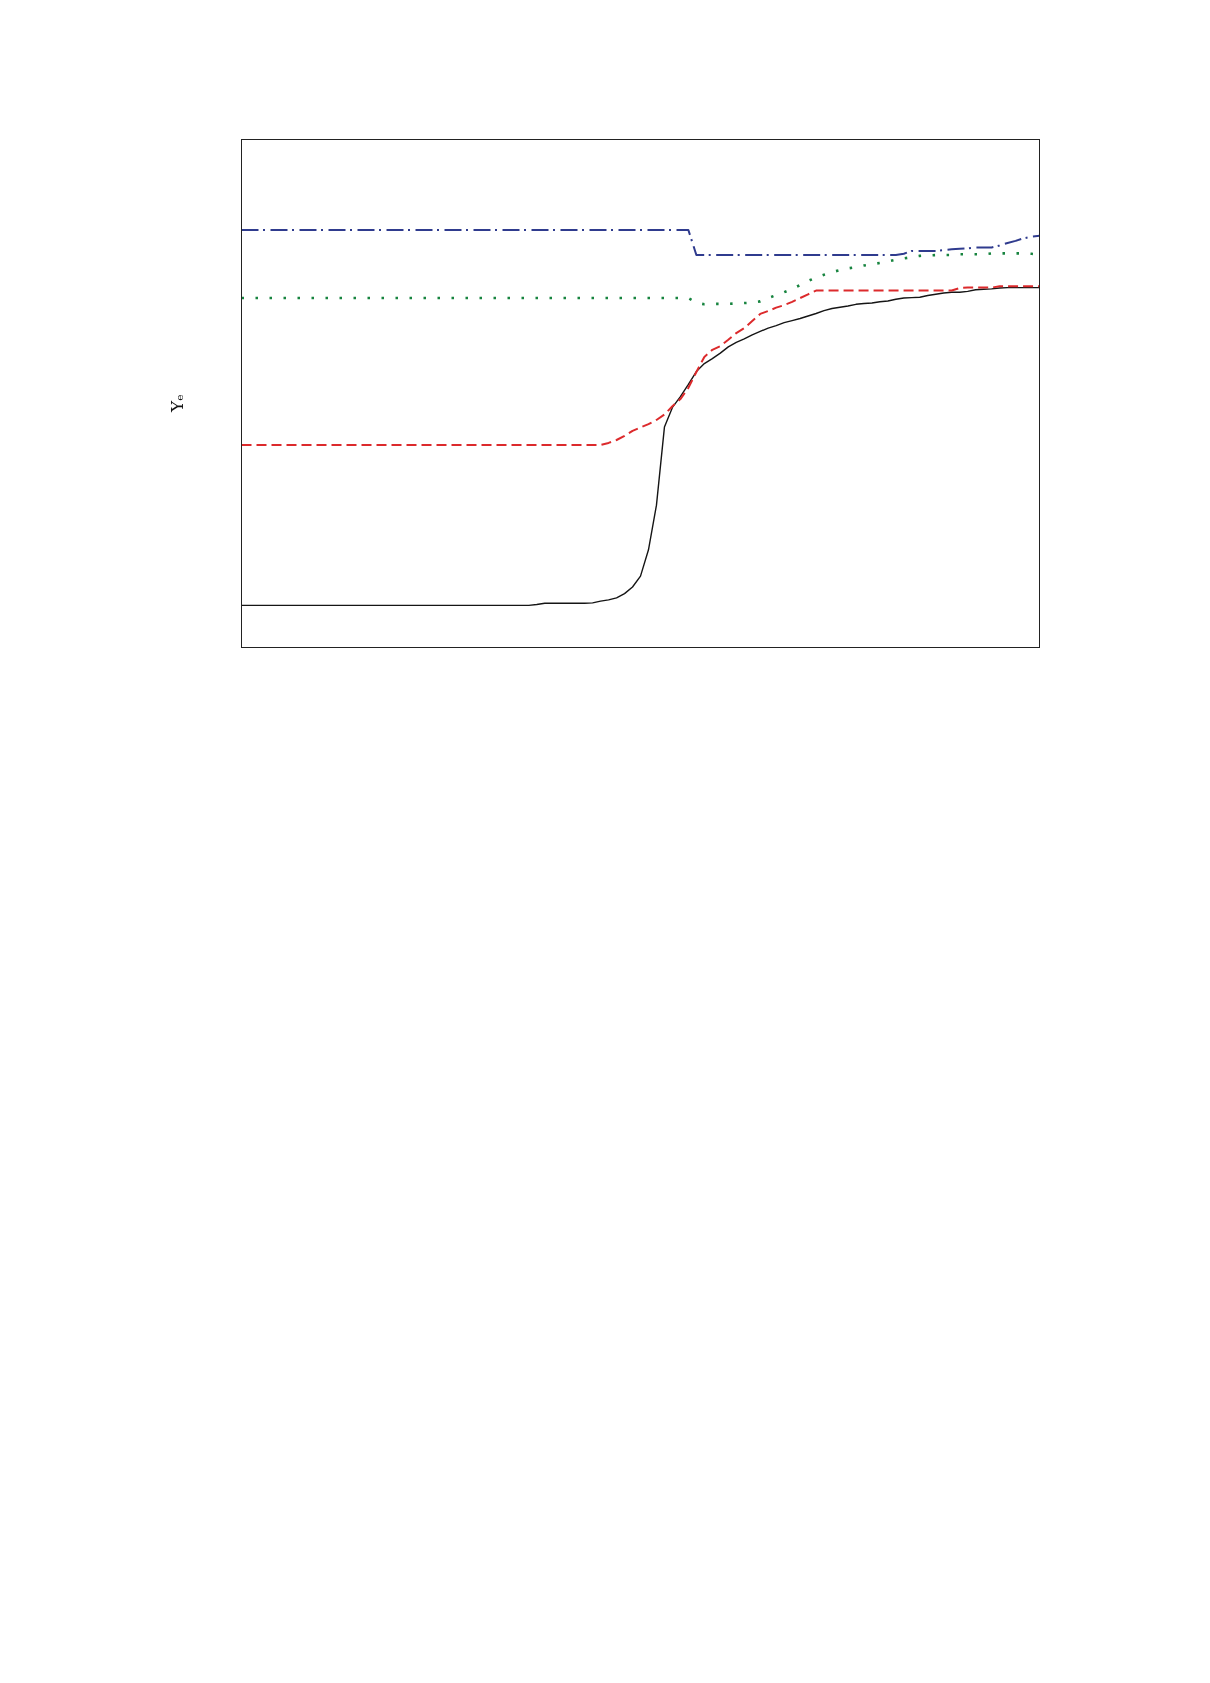 The height and width of the screenshot is (1683, 1210). I want to click on y-axis-title: Yₑ, so click(177, 403).